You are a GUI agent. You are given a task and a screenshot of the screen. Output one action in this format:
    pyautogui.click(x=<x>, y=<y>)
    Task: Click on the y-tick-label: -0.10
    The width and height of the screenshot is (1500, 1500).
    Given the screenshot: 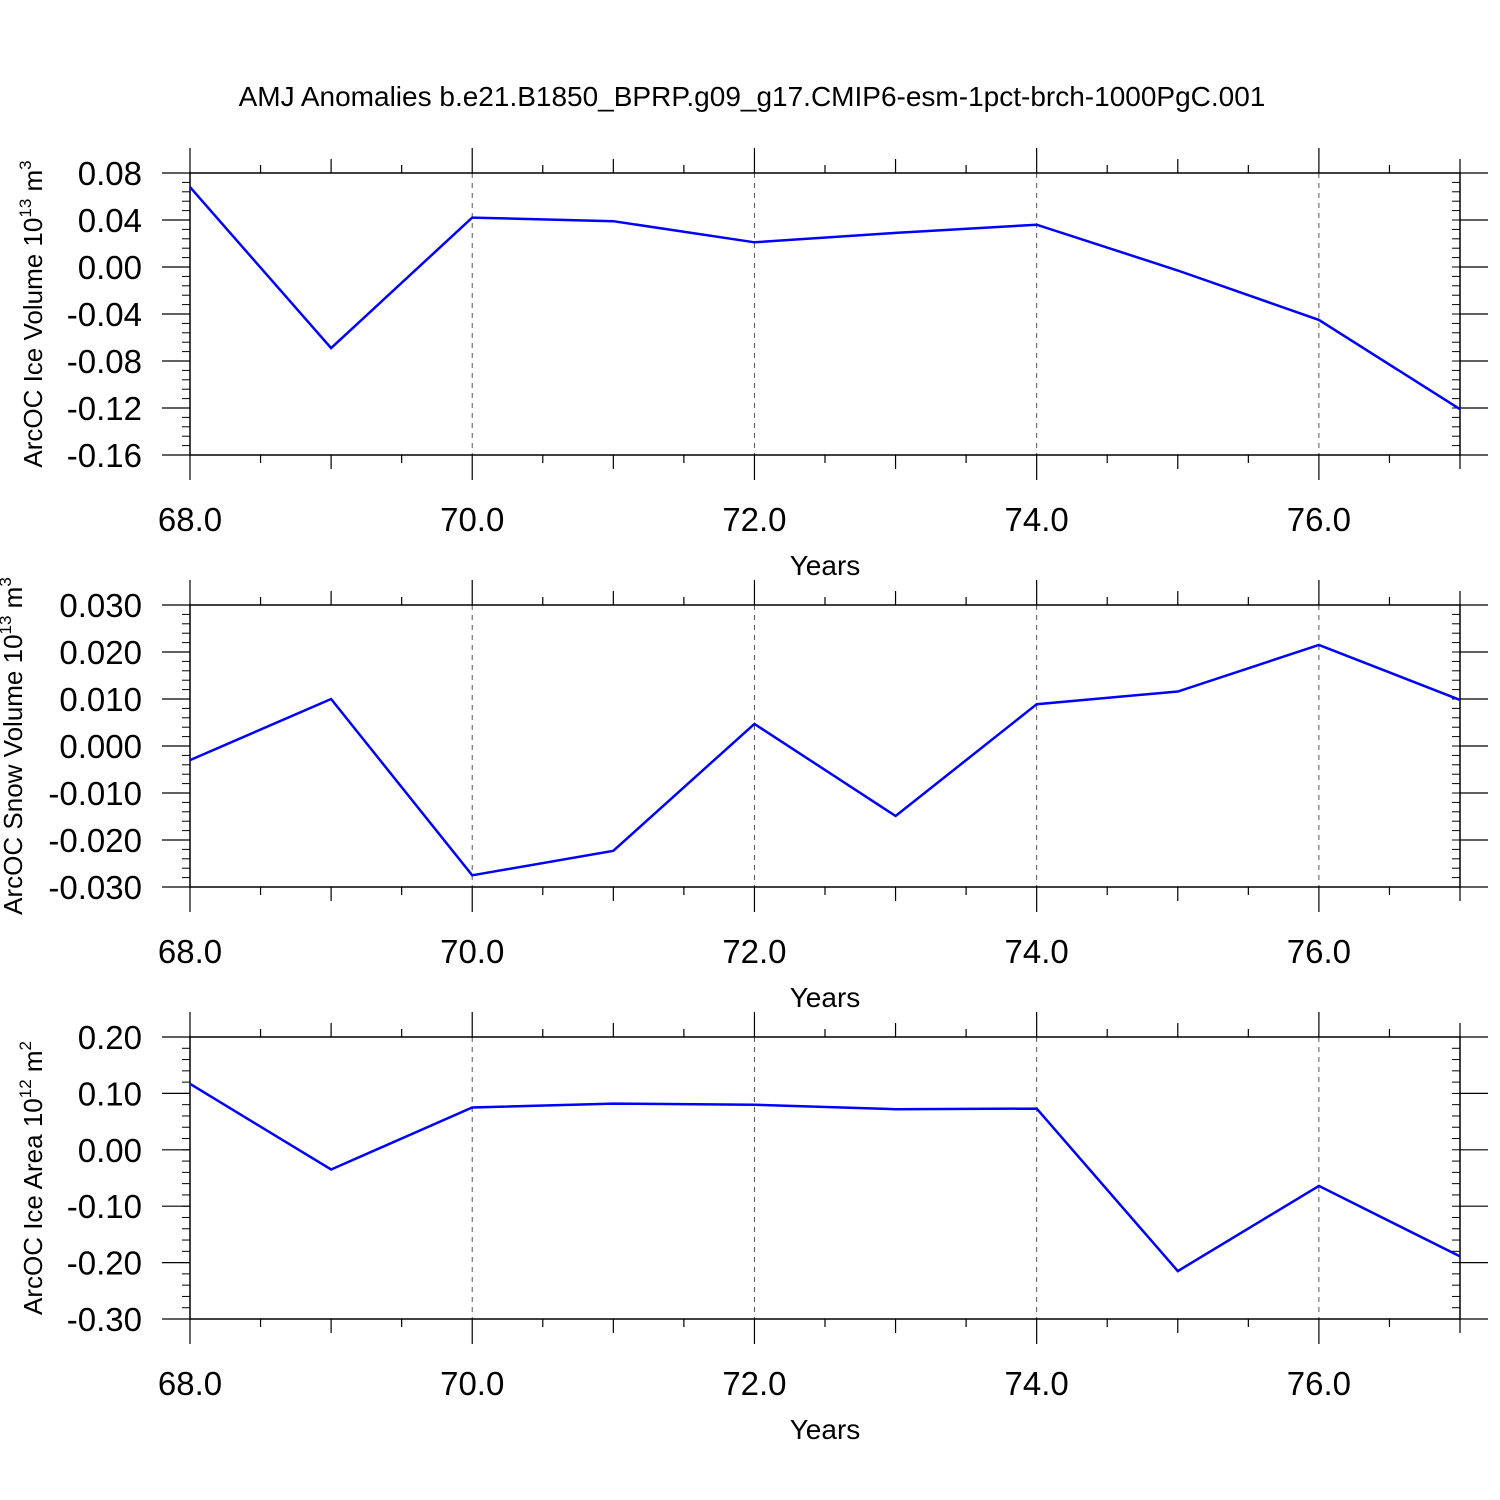 What is the action you would take?
    pyautogui.click(x=104, y=1206)
    